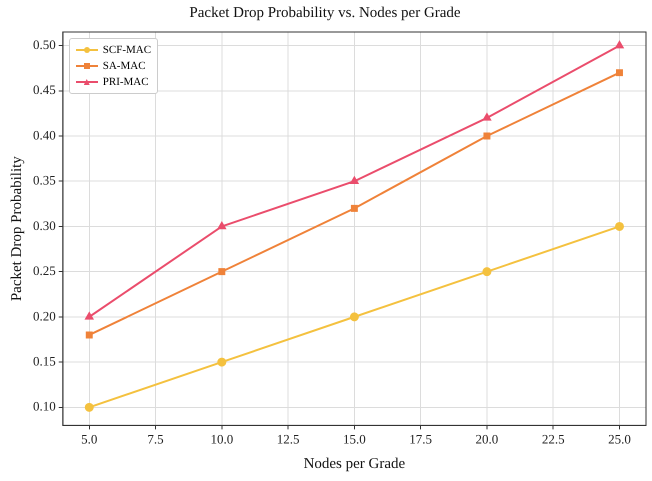 This screenshot has width=652, height=481. What do you see at coordinates (16, 229) in the screenshot?
I see `y-axis-title: Packet Drop Probability` at bounding box center [16, 229].